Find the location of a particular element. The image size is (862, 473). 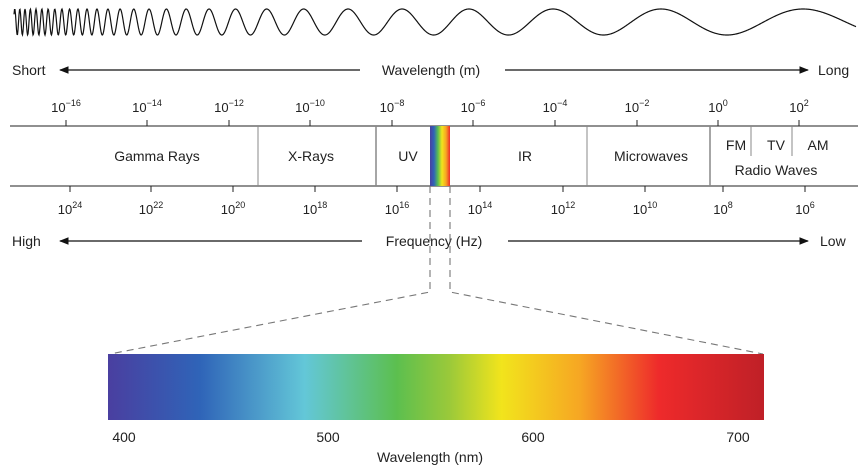

wavelength-tick-exponent: 2 is located at coordinates (806, 103).